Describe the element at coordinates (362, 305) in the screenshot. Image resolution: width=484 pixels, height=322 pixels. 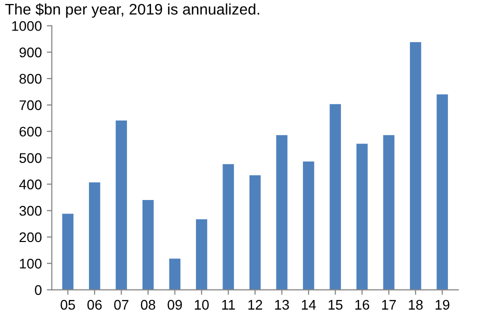
I see `x-tick-label: 16` at that location.